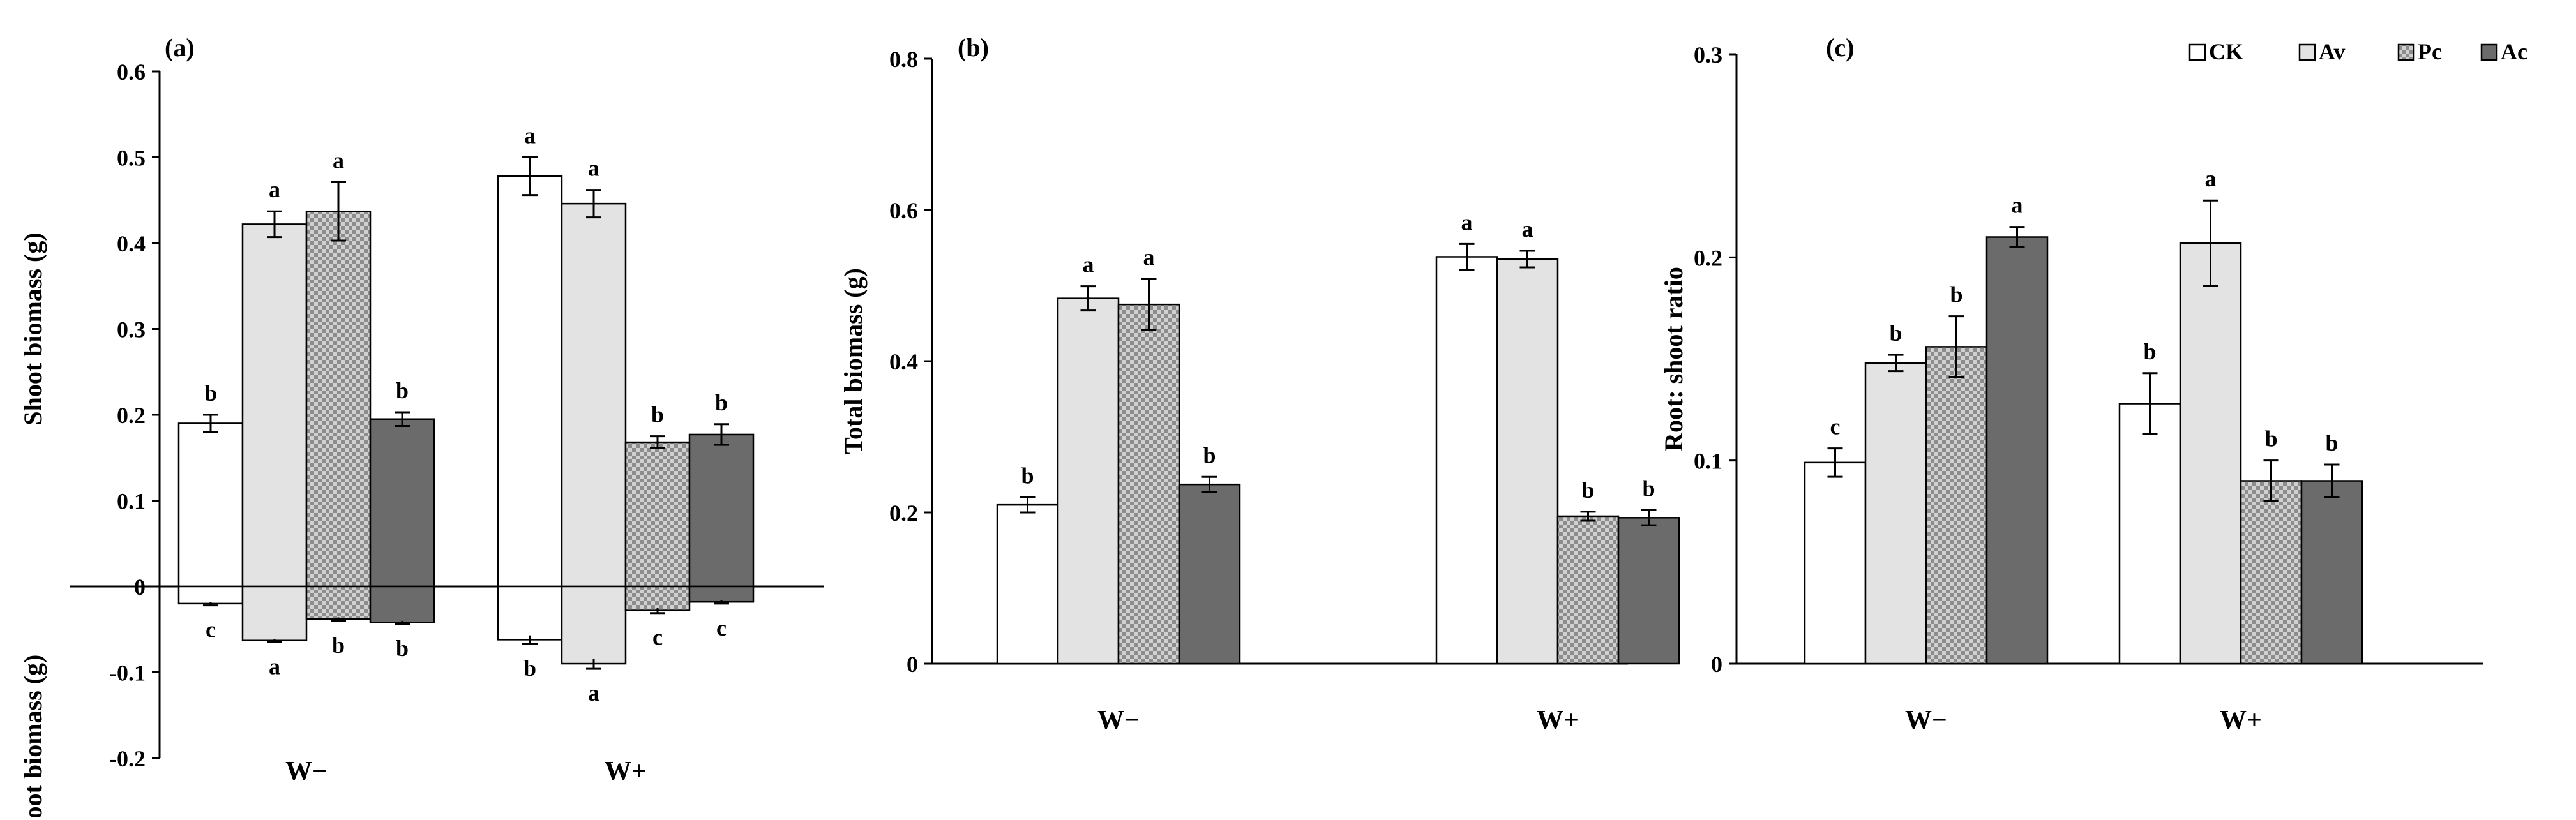 The width and height of the screenshot is (2576, 820). What do you see at coordinates (2514, 51) in the screenshot?
I see `legend-label-Ac: Ac` at bounding box center [2514, 51].